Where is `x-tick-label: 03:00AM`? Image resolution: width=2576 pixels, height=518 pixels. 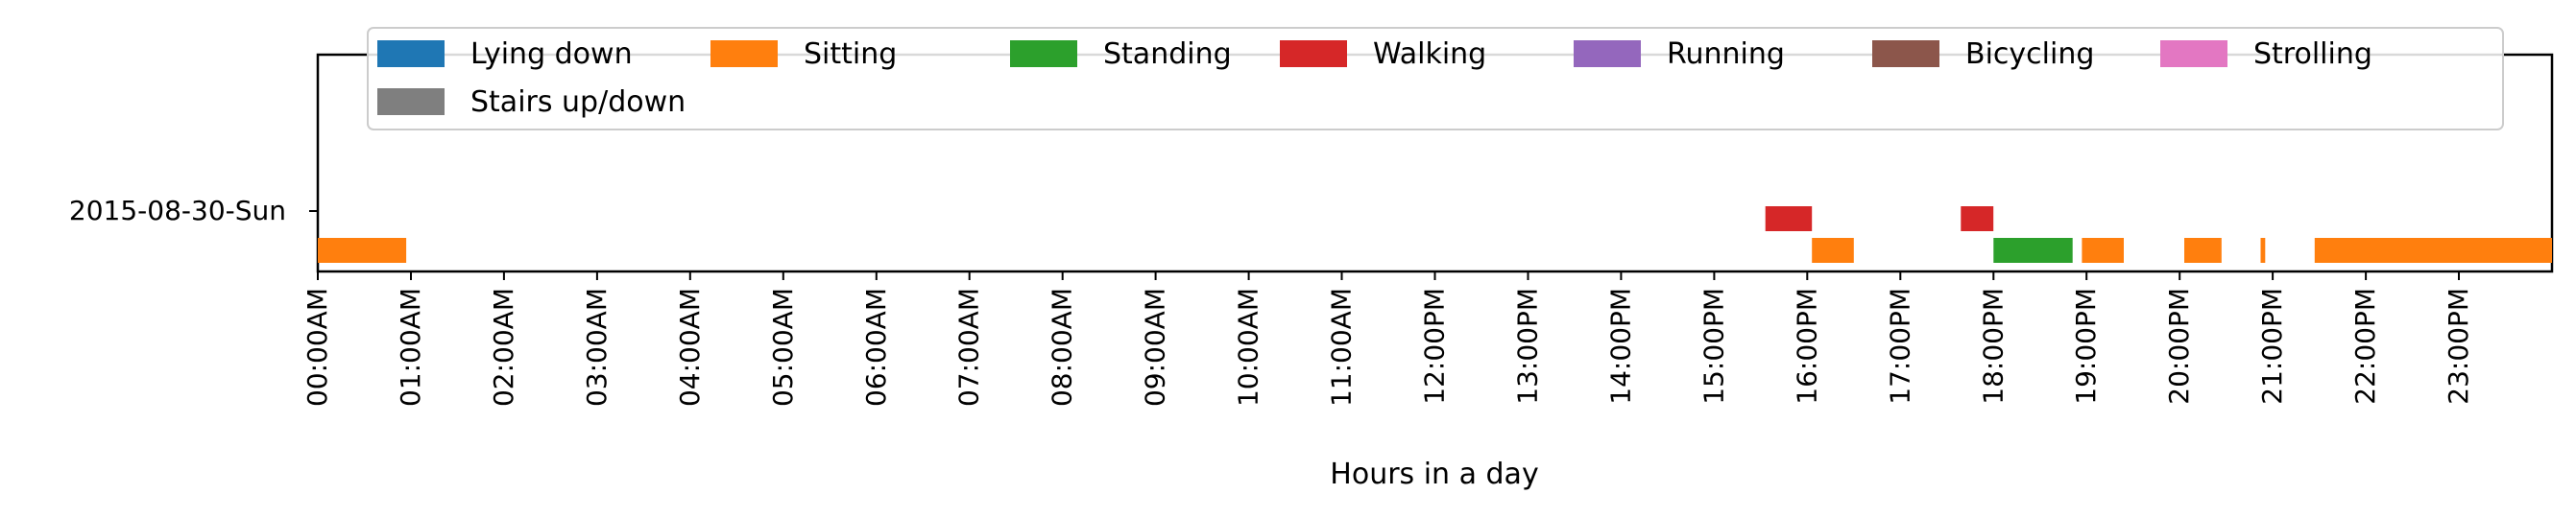 x-tick-label: 03:00AM is located at coordinates (597, 347).